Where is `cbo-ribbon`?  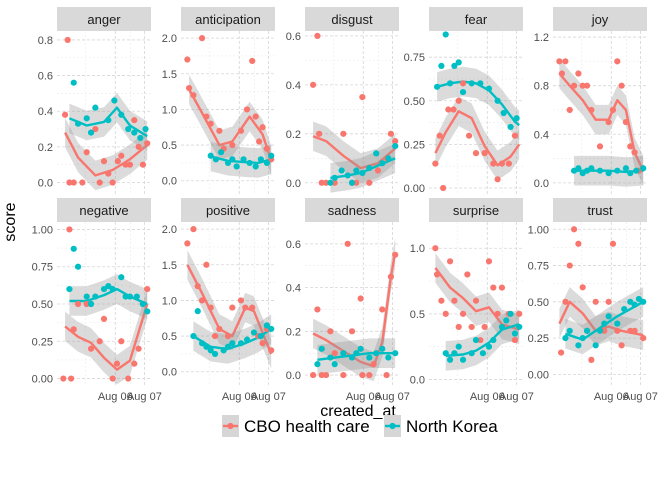 cbo-ribbon is located at coordinates (106, 337).